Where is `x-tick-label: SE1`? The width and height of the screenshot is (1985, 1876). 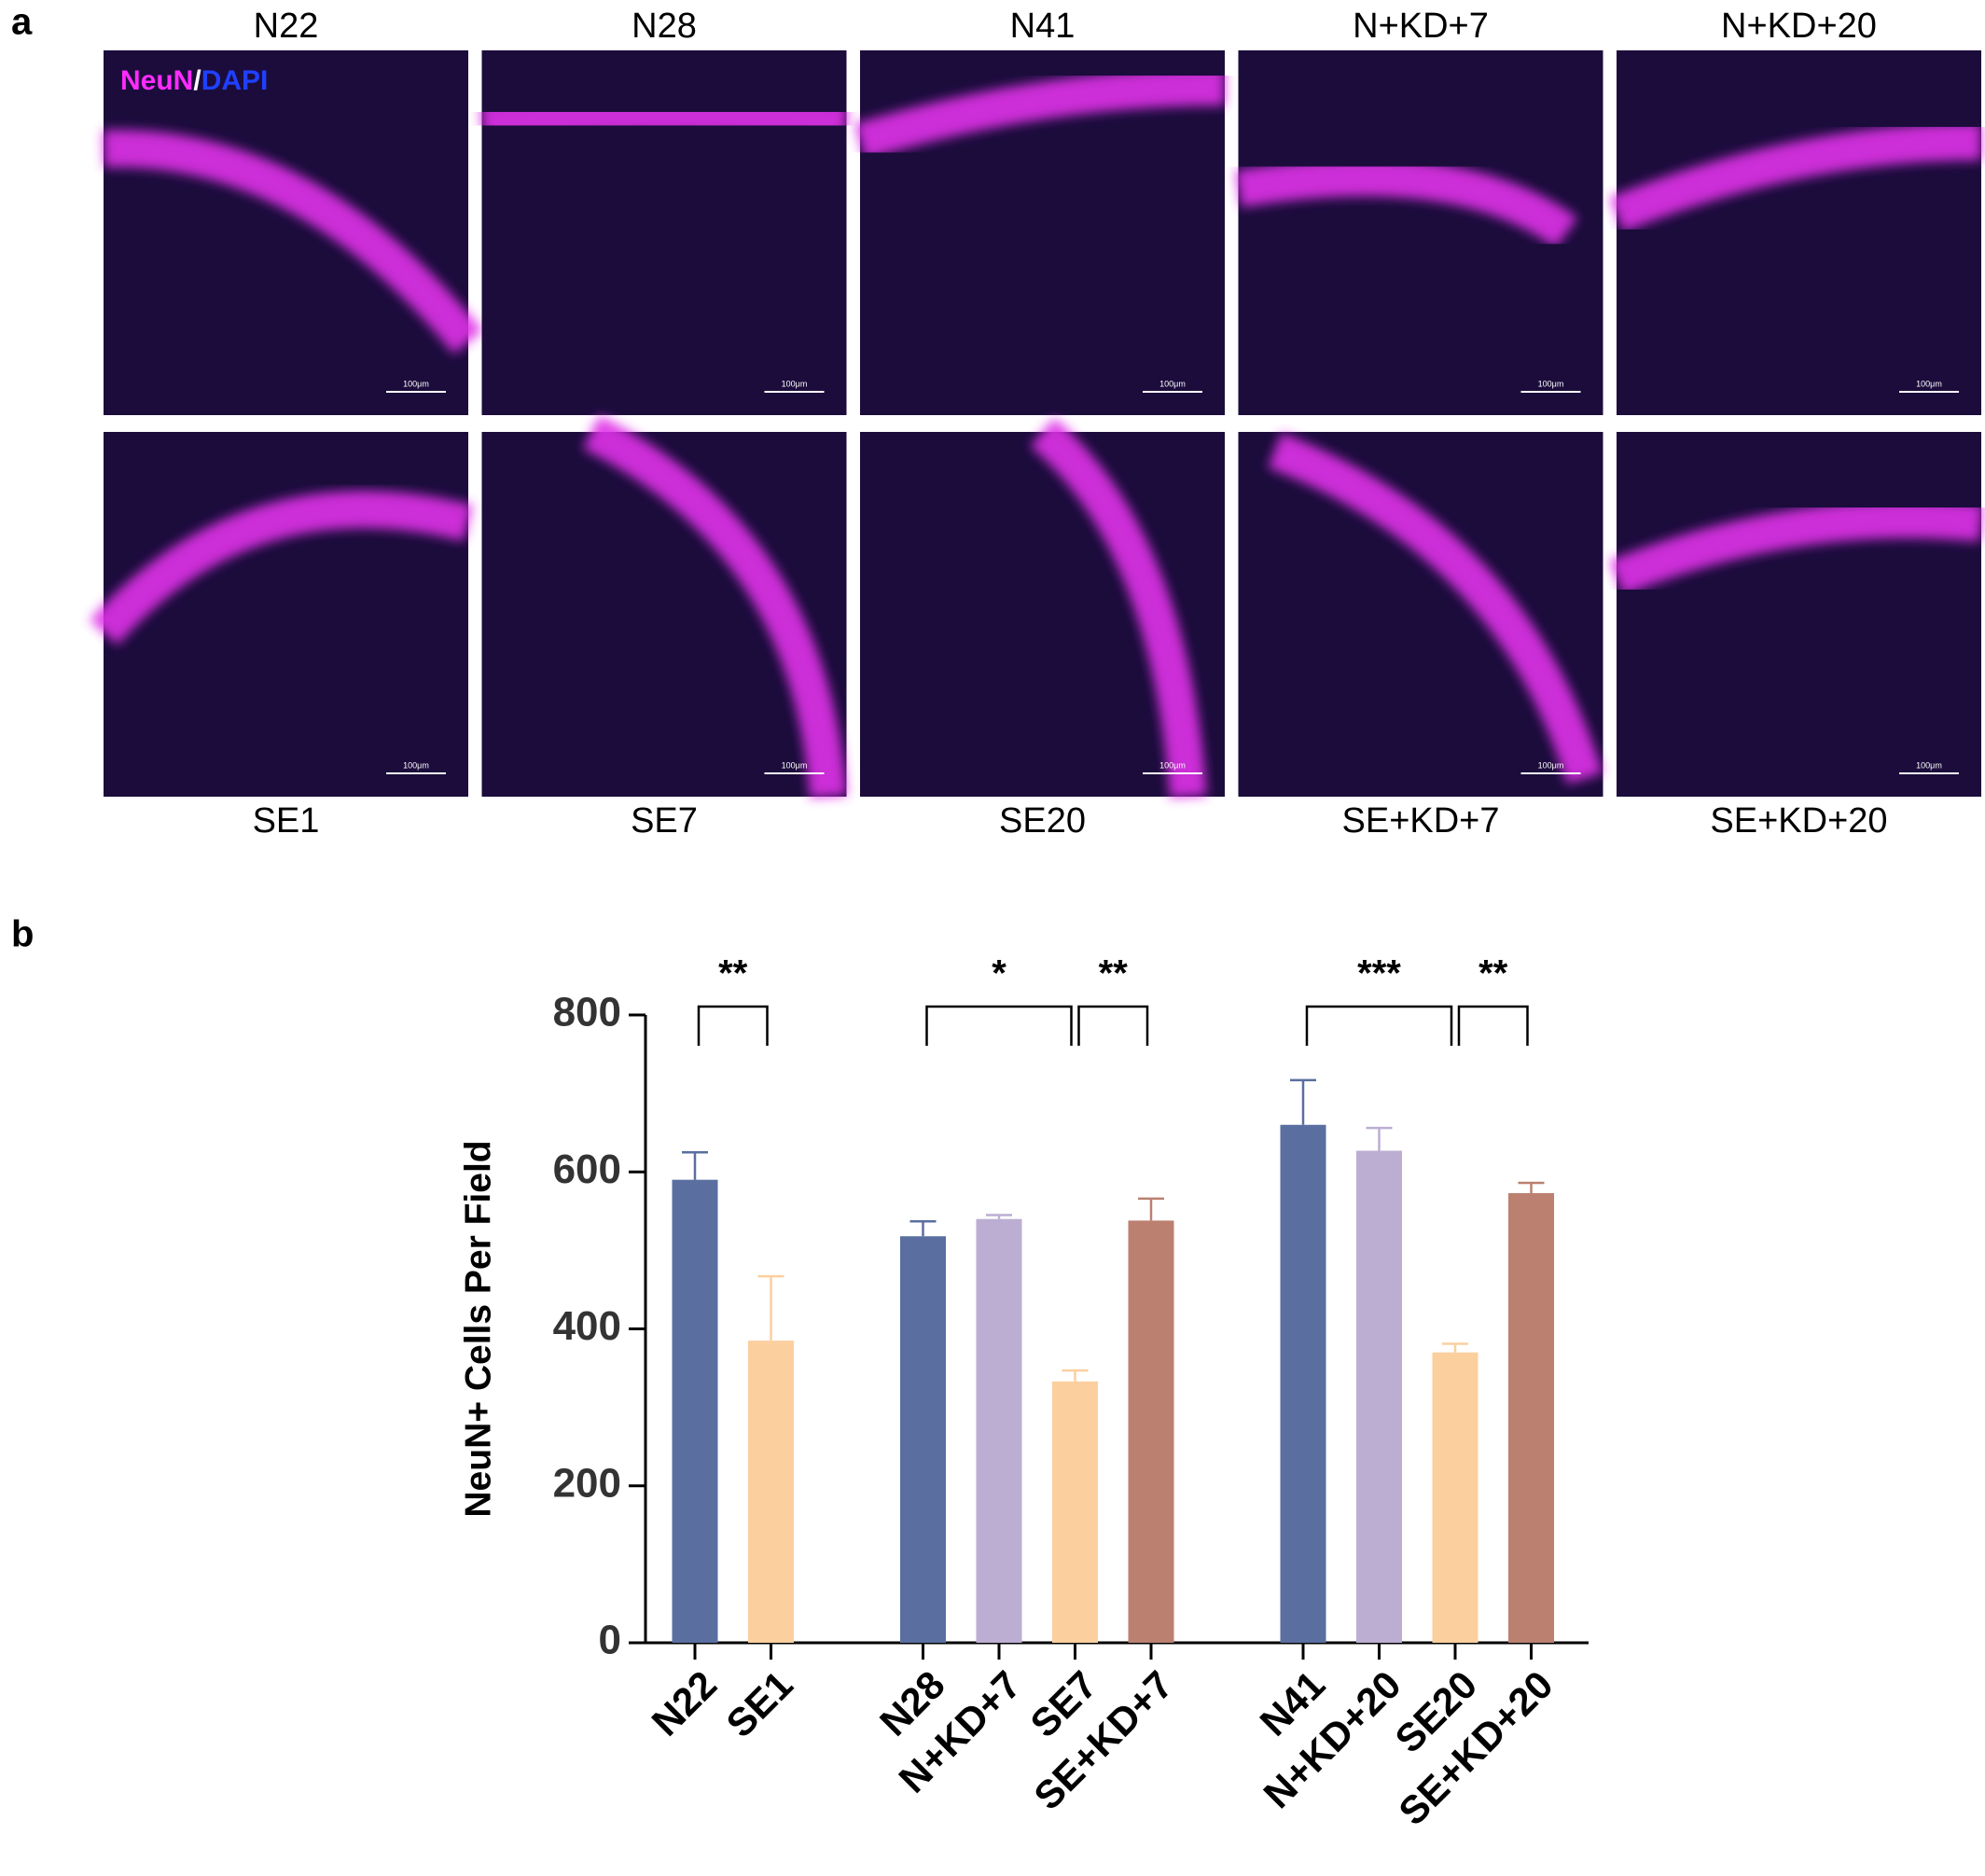 x-tick-label: SE1 is located at coordinates (758, 1703).